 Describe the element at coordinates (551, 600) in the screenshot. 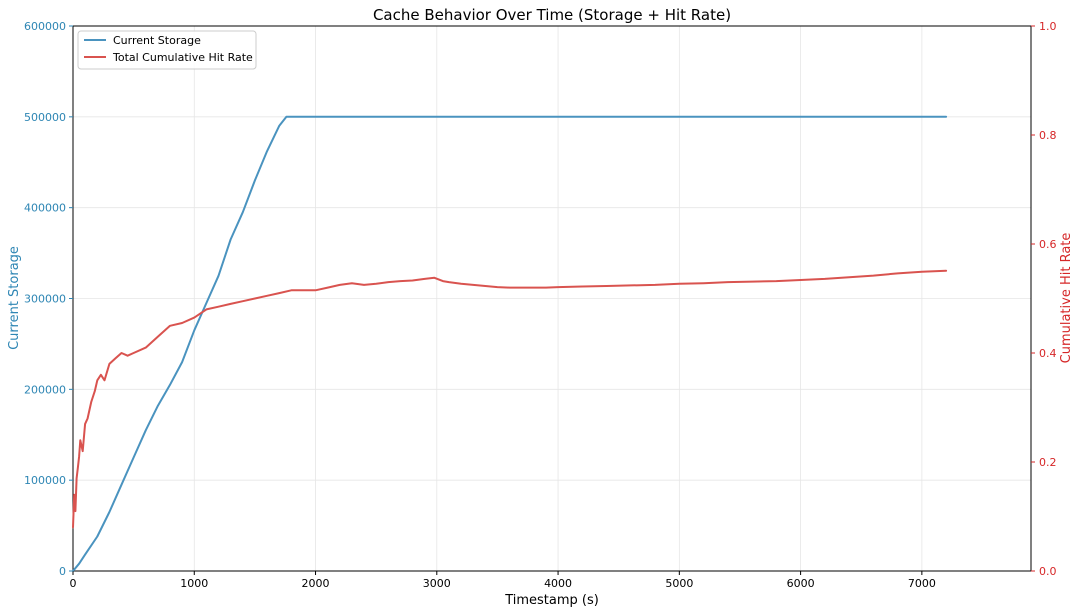

I see `x-axis-label: Timestamp (s)` at that location.